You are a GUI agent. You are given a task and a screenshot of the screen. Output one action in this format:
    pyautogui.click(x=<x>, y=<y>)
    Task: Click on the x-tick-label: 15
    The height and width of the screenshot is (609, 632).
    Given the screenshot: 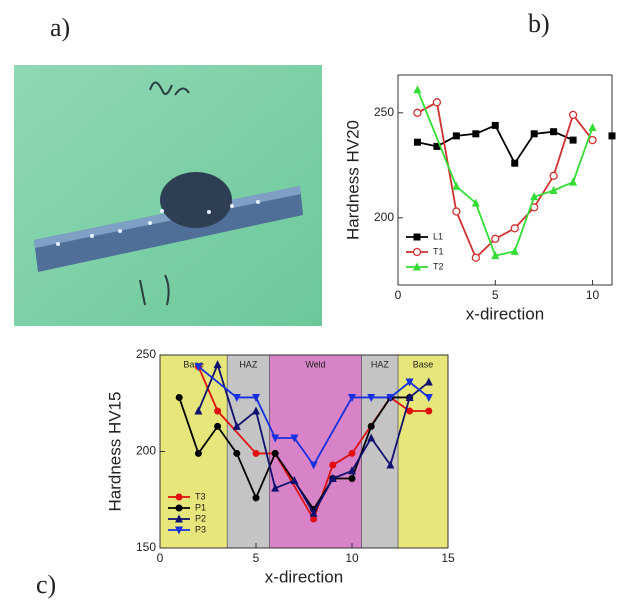 What is the action you would take?
    pyautogui.click(x=448, y=558)
    